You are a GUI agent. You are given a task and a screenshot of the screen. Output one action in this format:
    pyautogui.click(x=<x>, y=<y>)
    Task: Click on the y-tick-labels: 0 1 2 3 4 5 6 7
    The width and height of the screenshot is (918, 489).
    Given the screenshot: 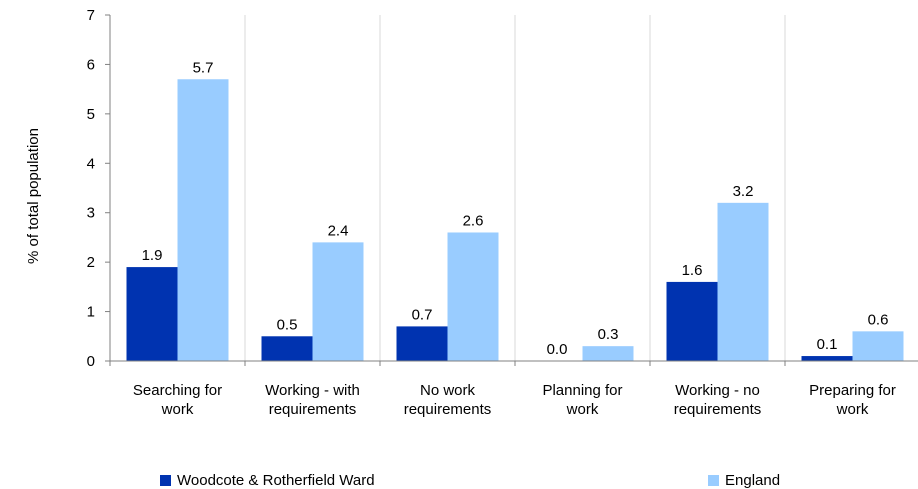 What is the action you would take?
    pyautogui.click(x=91, y=188)
    